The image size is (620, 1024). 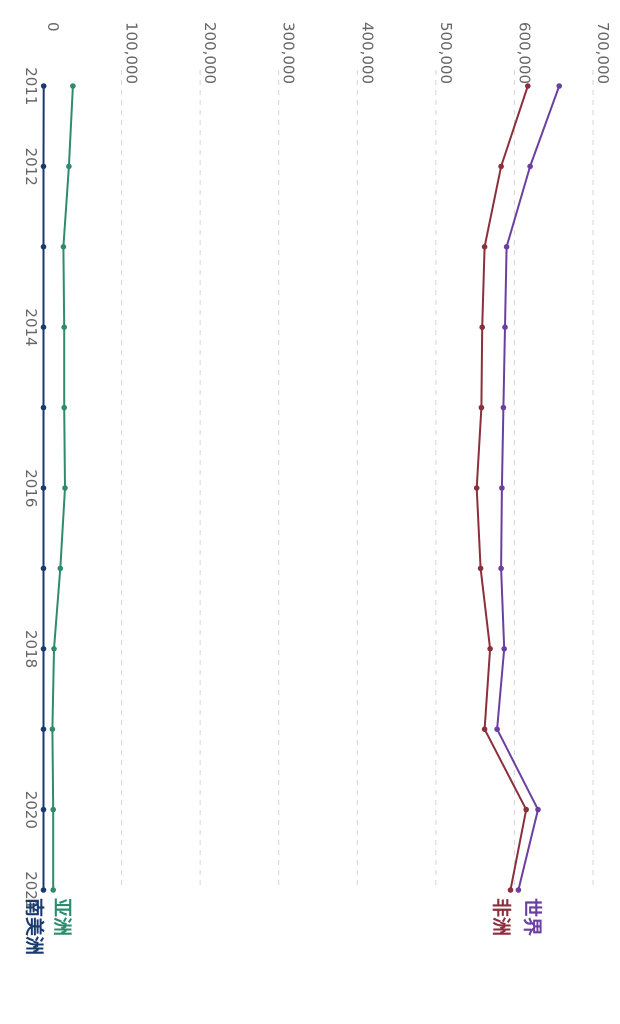 I want to click on year-axis-ticks: 2011 2012 2014 2016 2018 2020 2021, so click(x=31, y=488).